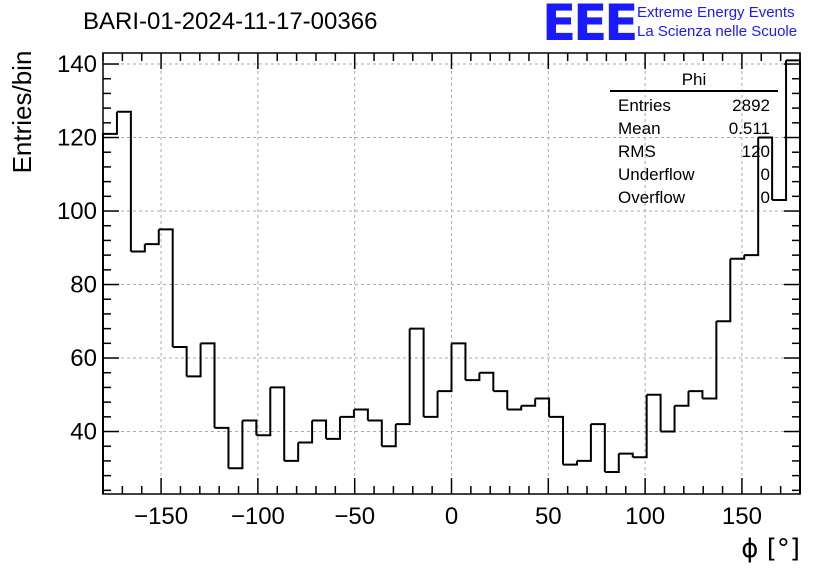 This screenshot has width=836, height=572. What do you see at coordinates (716, 12) in the screenshot?
I see `logo-caption-line1: Extreme Energy Events` at bounding box center [716, 12].